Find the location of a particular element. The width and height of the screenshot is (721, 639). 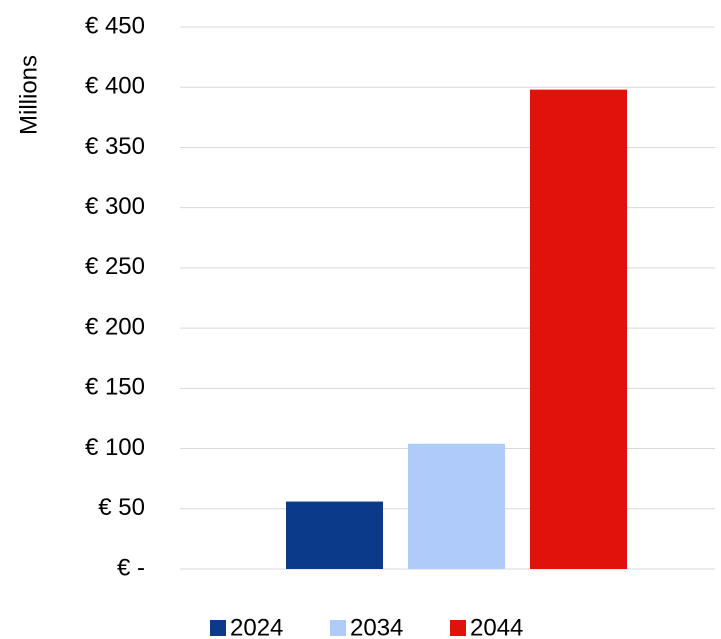

y-tick-label: € 300 is located at coordinates (115, 206).